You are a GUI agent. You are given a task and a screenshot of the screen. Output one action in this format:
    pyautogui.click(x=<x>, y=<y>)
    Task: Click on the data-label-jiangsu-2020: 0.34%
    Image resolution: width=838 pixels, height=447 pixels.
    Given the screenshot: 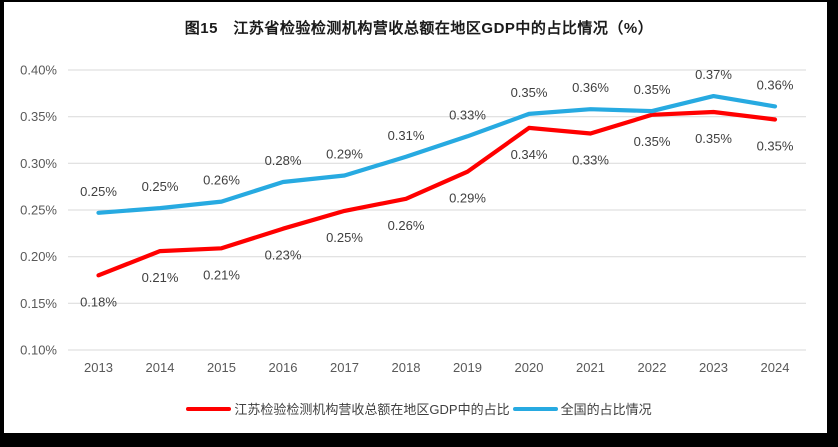 What is the action you would take?
    pyautogui.click(x=529, y=154)
    